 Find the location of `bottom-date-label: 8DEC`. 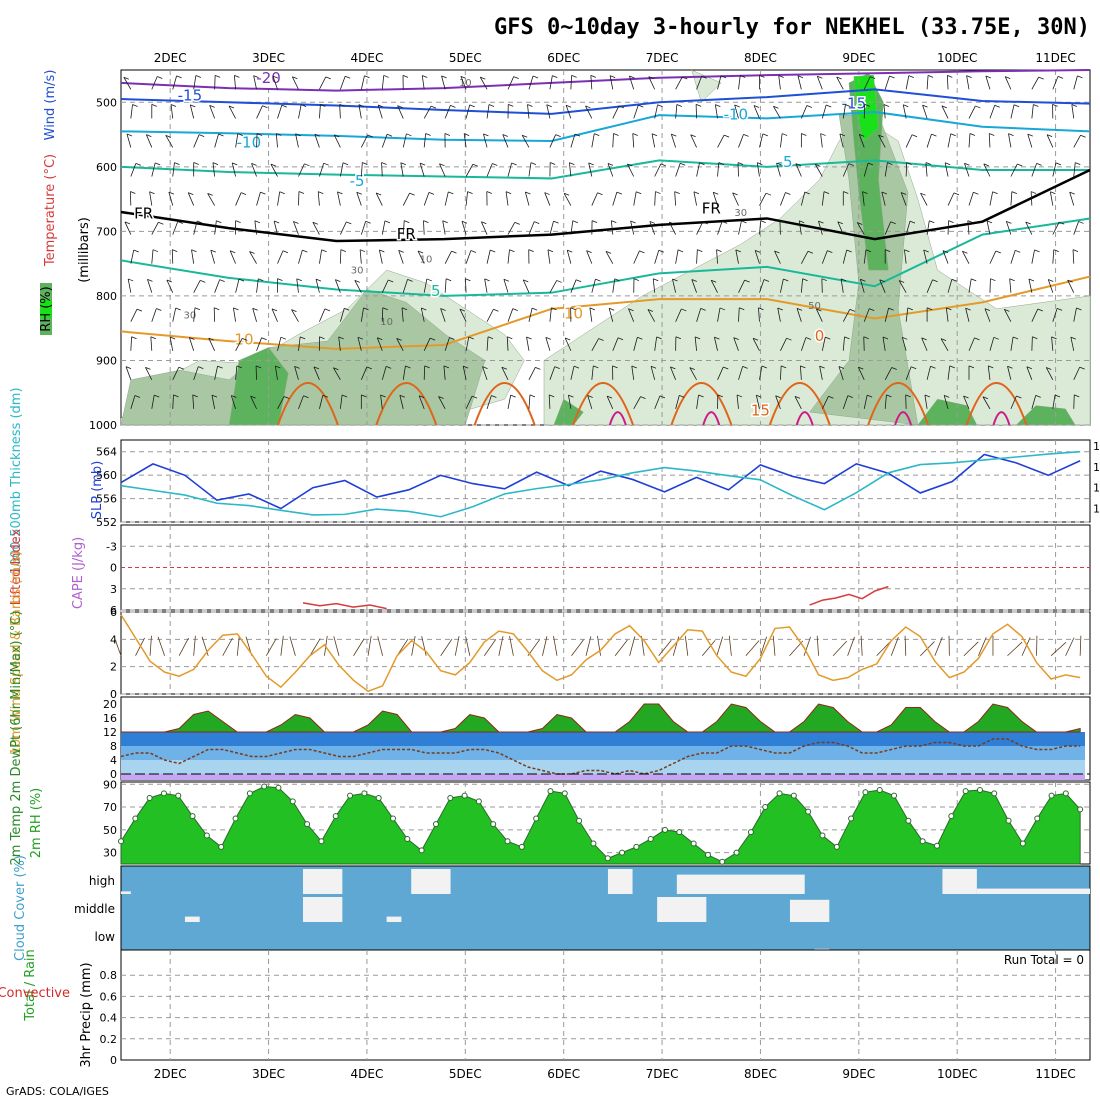

bottom-date-label: 8DEC is located at coordinates (760, 1074).